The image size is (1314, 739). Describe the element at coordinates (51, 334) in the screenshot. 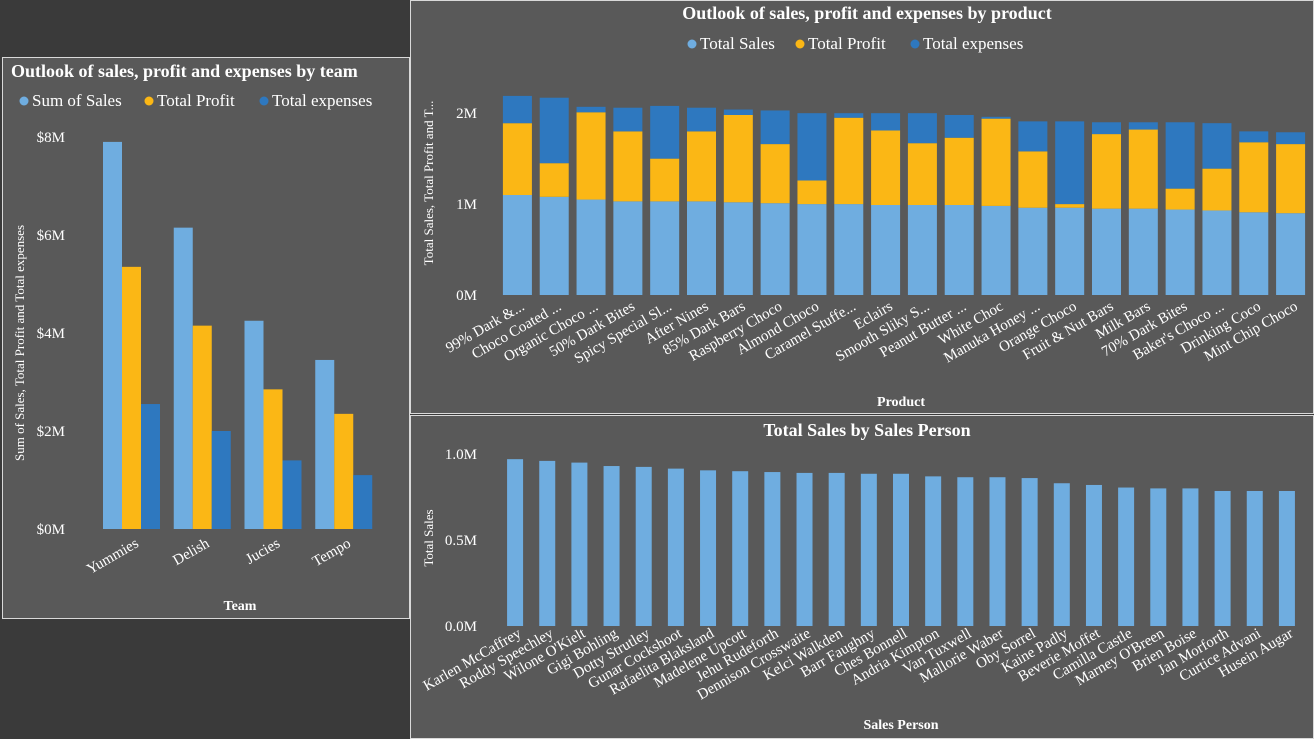

I see `y-tick-label: $4M` at that location.